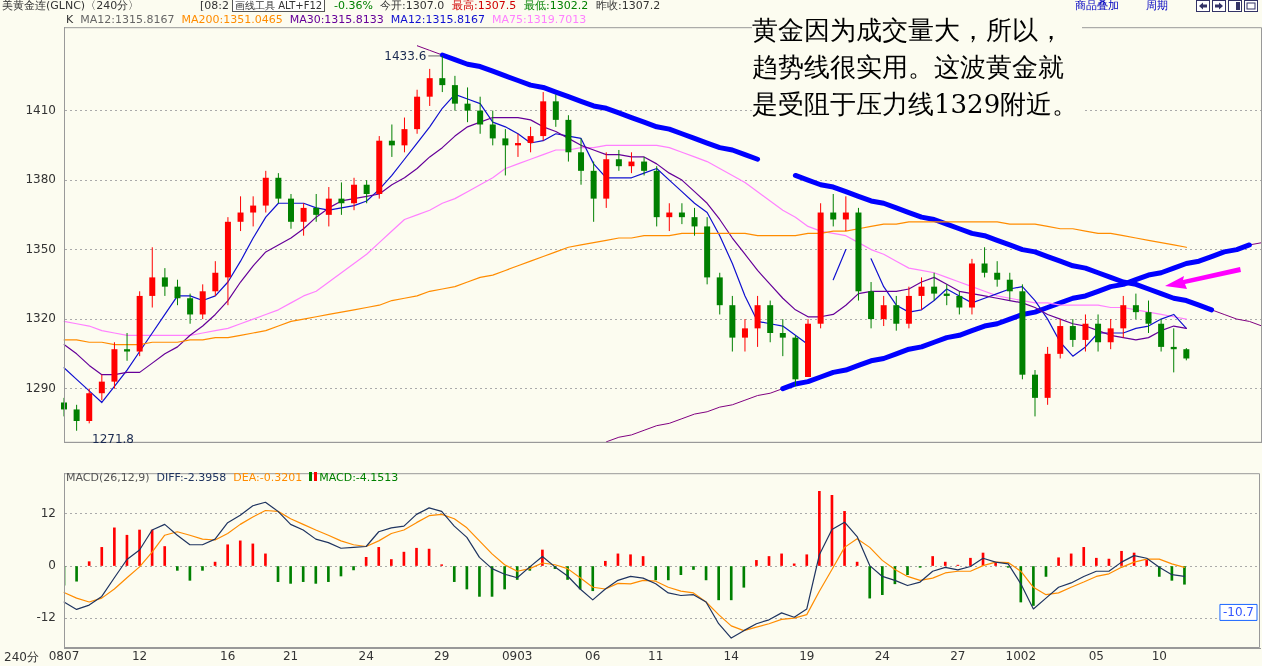 Image resolution: width=1262 pixels, height=666 pixels. Describe the element at coordinates (412, 6) in the screenshot. I see `text: 今开:1307.0` at that location.